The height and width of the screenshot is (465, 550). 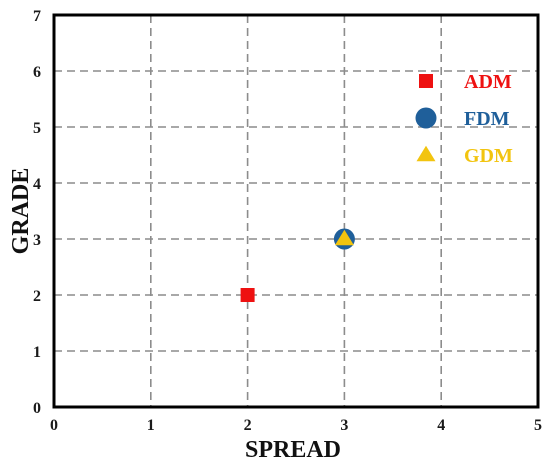 I want to click on y-tick-label: 5, so click(x=37, y=128).